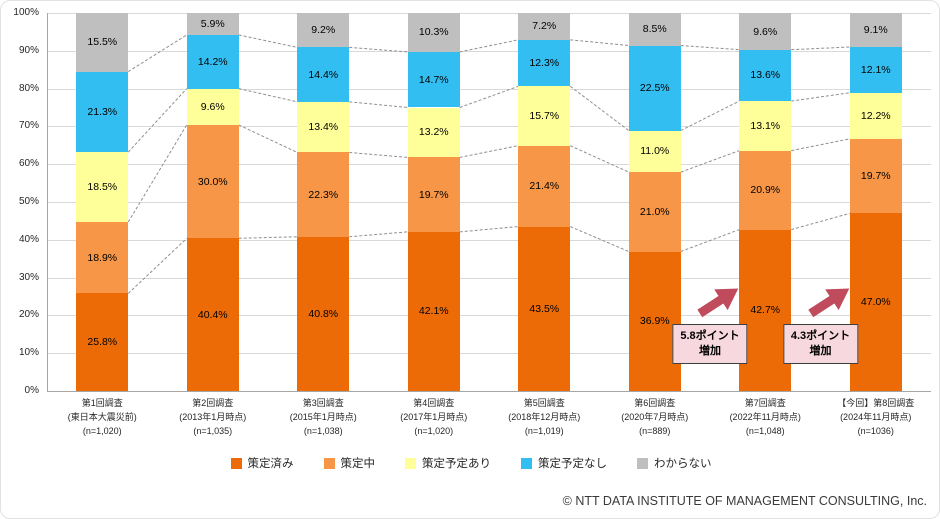  I want to click on bar-segment: 14.4%, so click(323, 74).